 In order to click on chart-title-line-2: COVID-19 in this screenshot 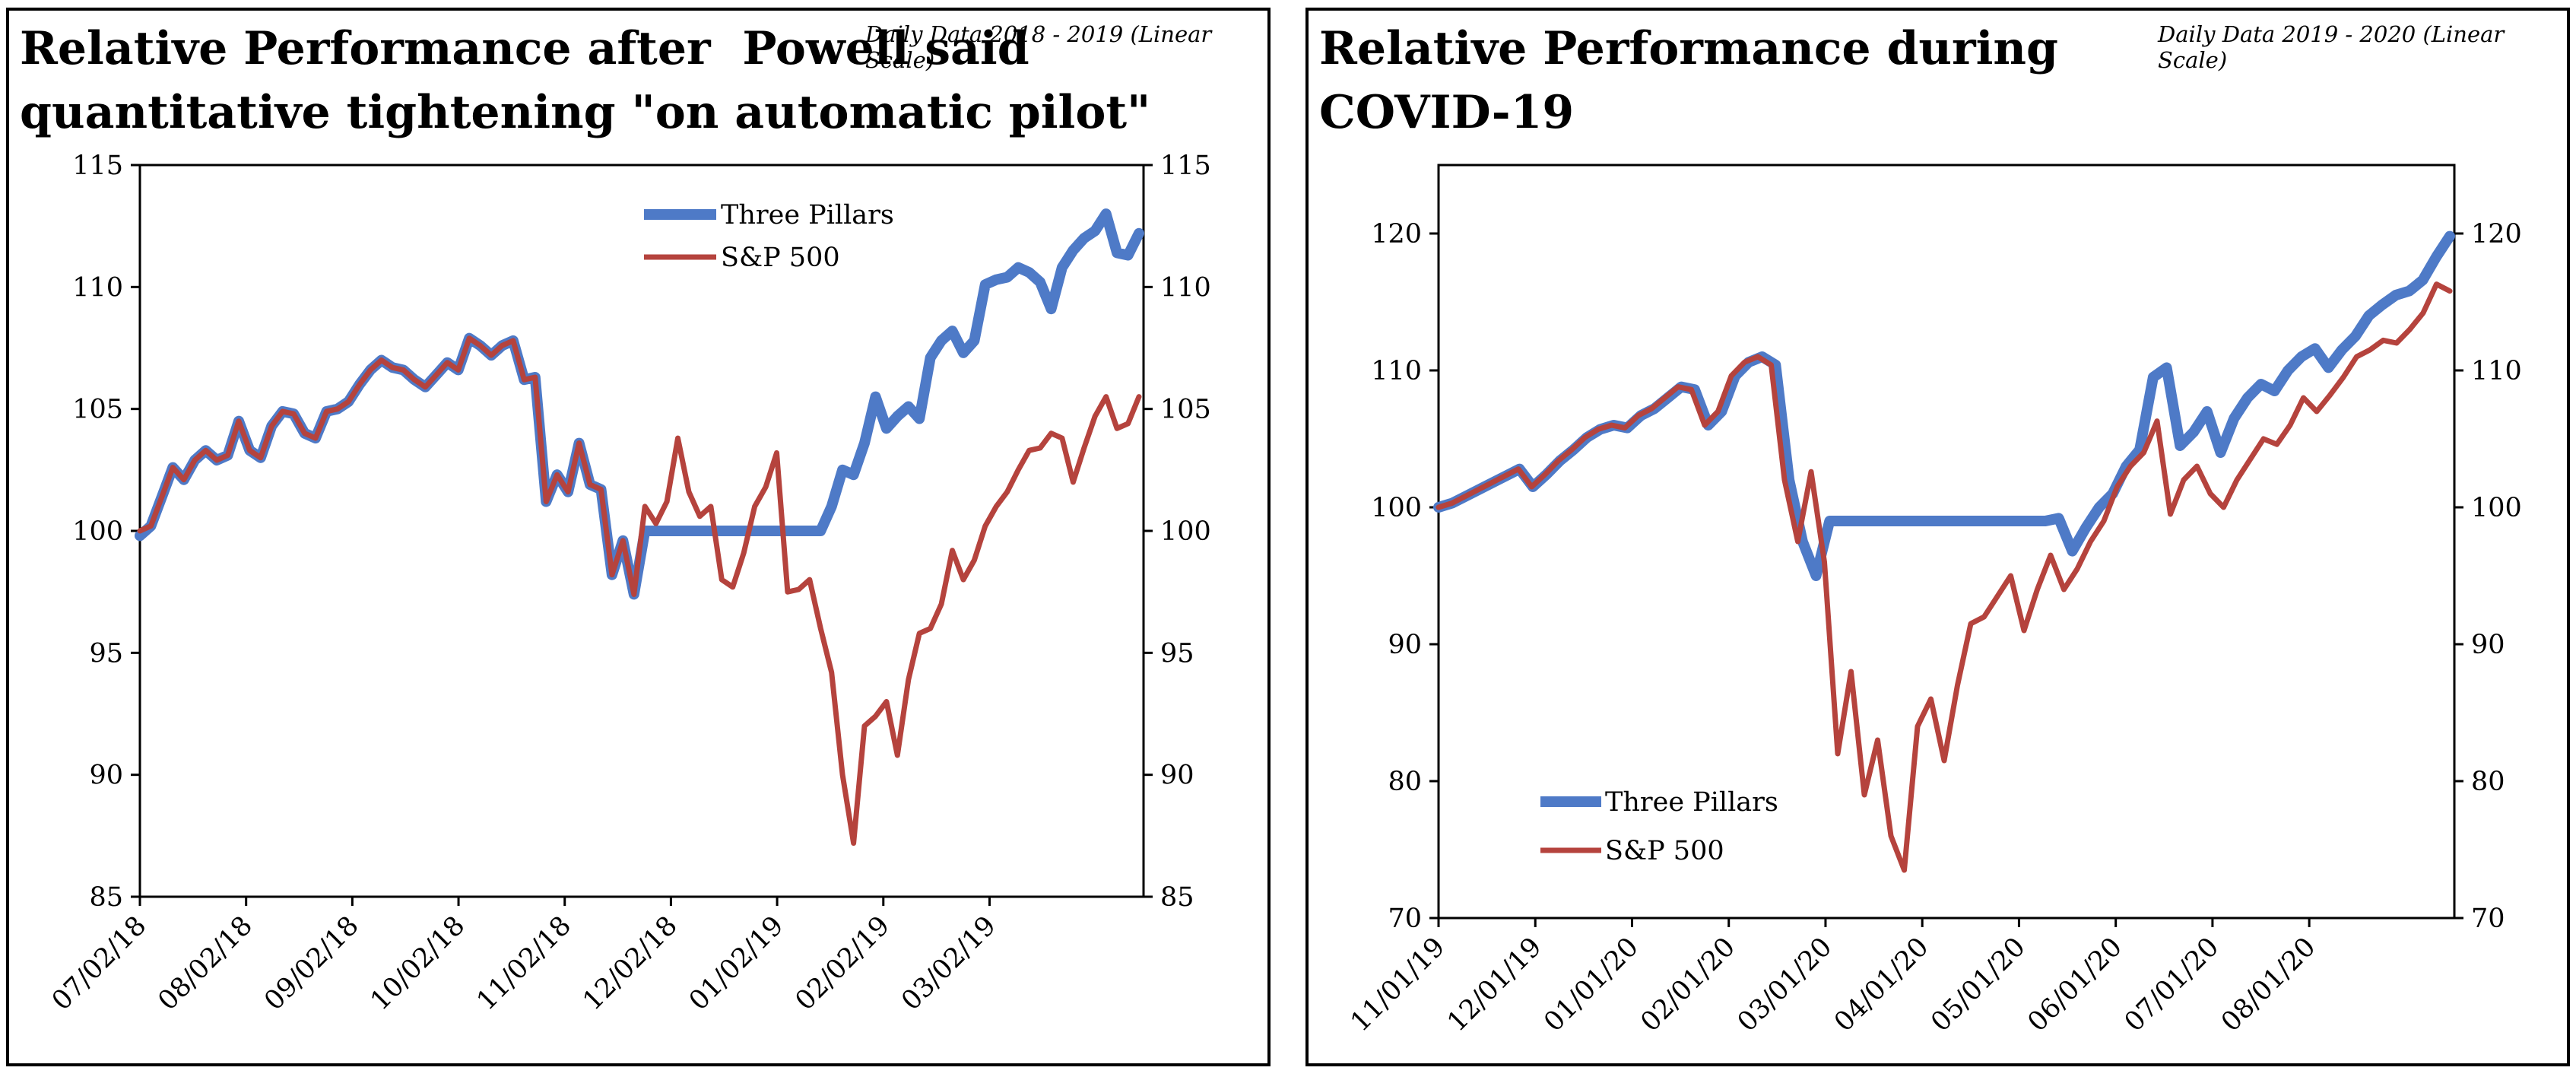, I will do `click(1447, 112)`.